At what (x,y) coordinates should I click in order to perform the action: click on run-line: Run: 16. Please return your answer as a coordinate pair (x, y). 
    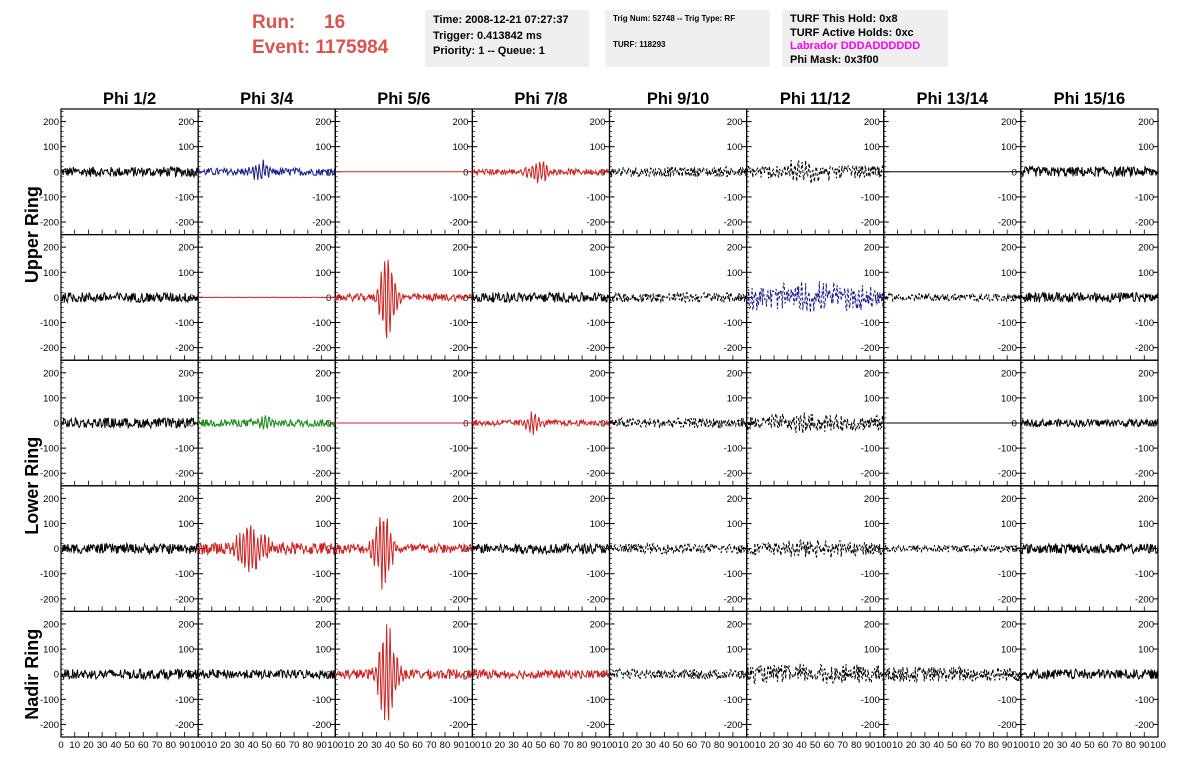
    Looking at the image, I should click on (320, 22).